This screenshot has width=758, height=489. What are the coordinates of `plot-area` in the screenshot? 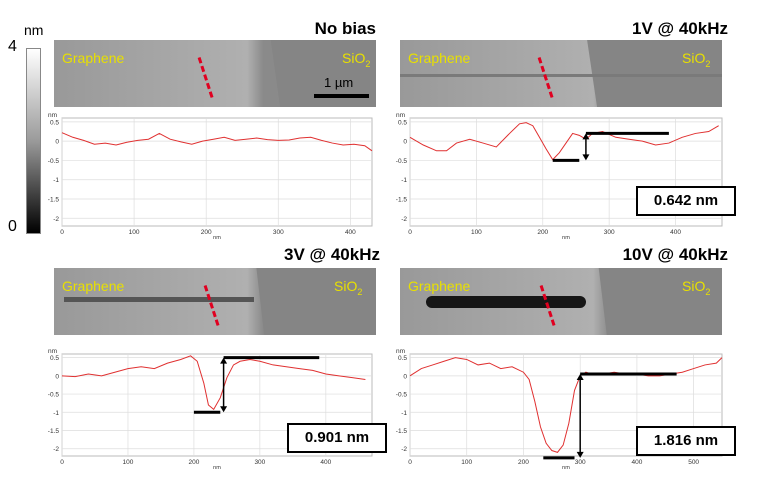 It's located at (217, 172).